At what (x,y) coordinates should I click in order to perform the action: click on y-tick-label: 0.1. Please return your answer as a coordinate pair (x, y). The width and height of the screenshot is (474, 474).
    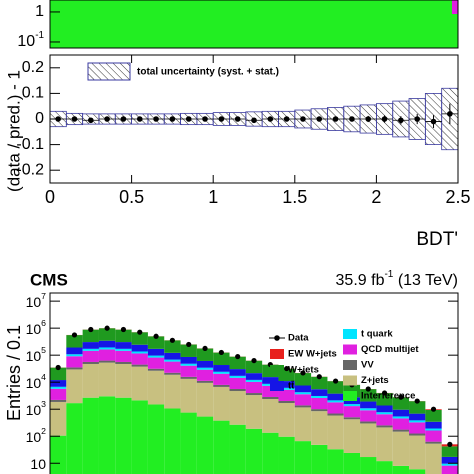
    Looking at the image, I should click on (33, 93).